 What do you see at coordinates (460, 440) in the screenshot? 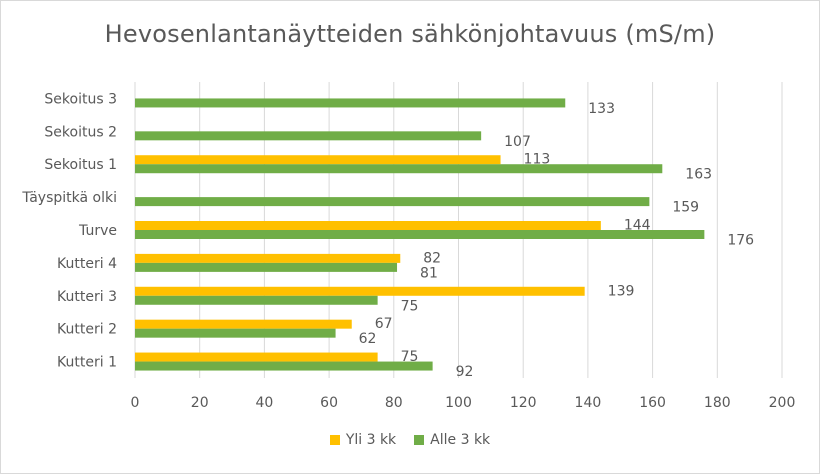
I see `legend-label: Alle 3 kk` at bounding box center [460, 440].